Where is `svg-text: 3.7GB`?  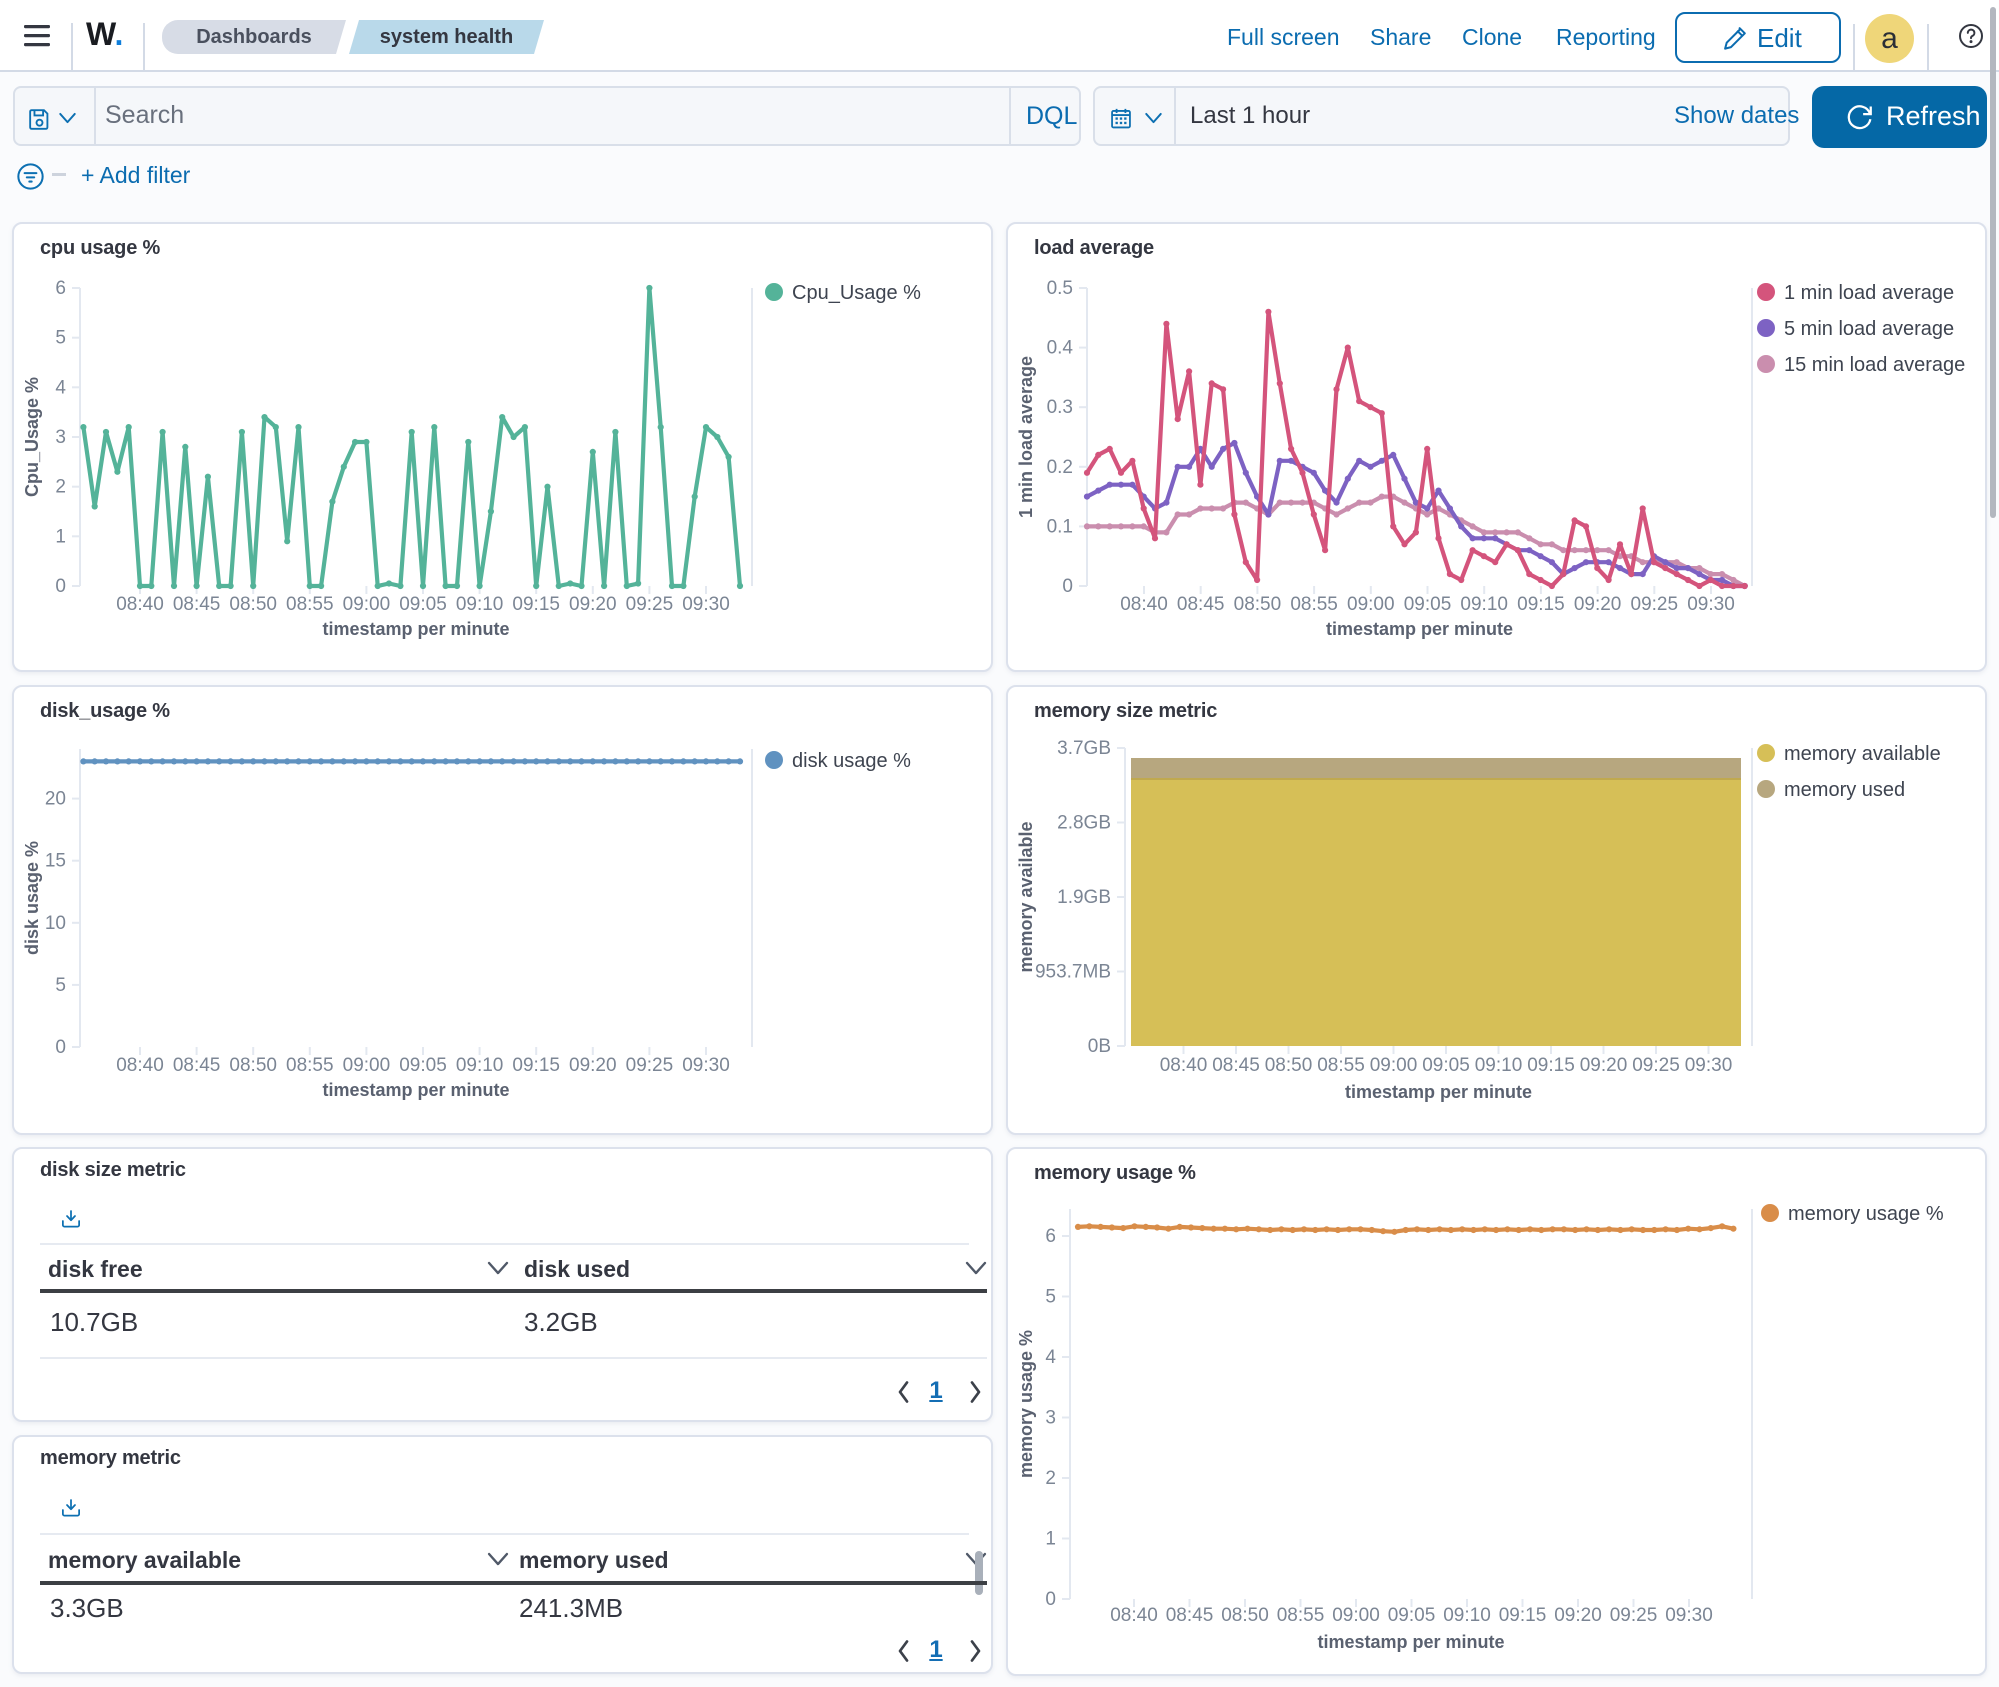 svg-text: 3.7GB is located at coordinates (1084, 748).